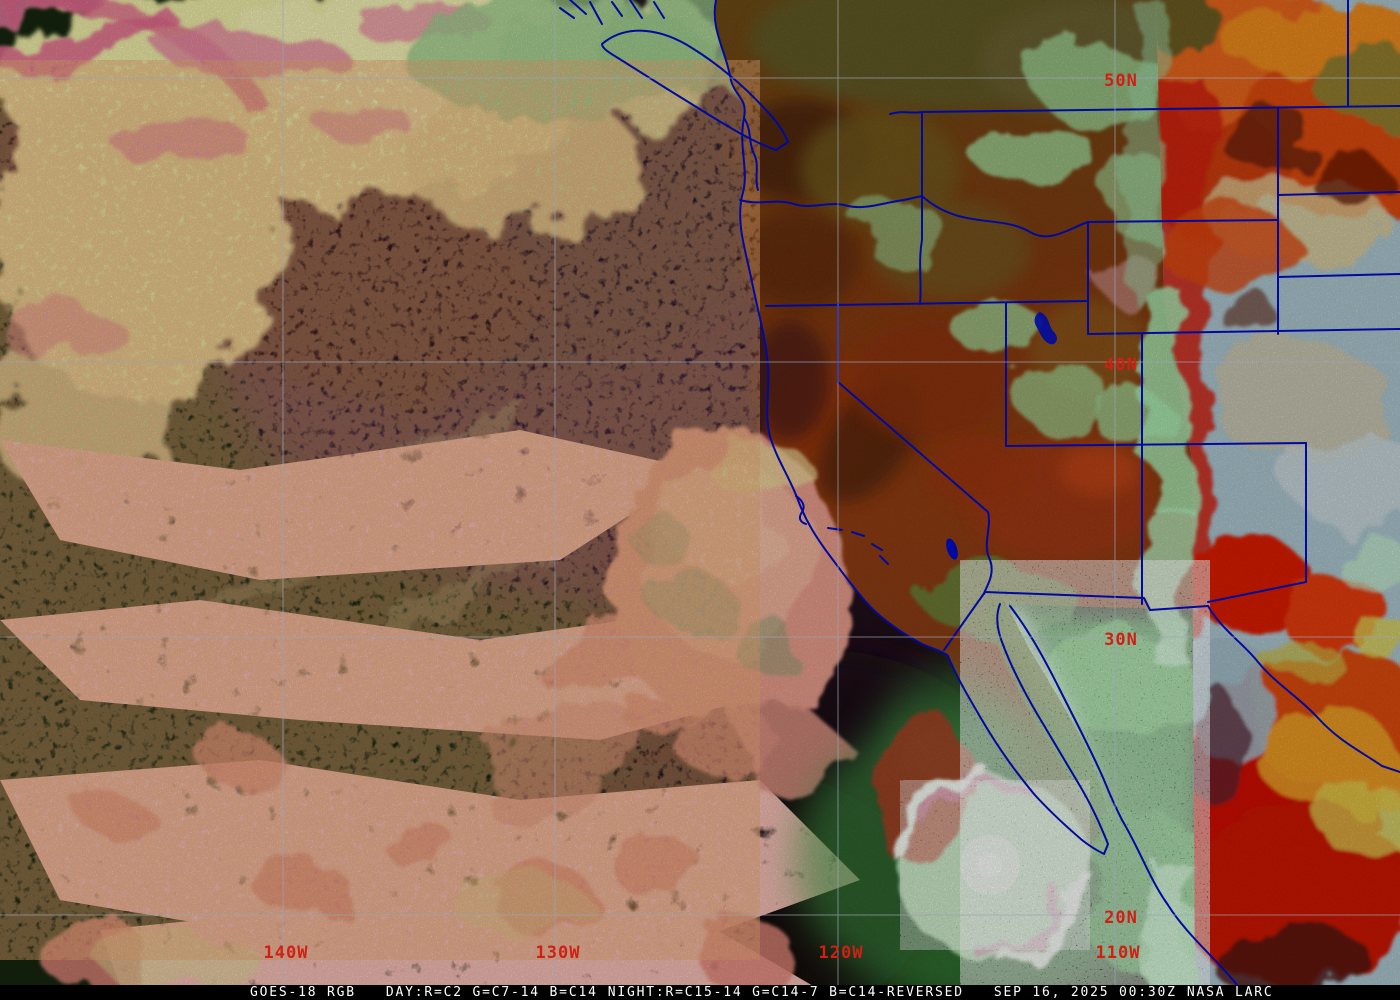 Image resolution: width=1400 pixels, height=1000 pixels. What do you see at coordinates (1338, 193) in the screenshot?
I see `border-nd-sd` at bounding box center [1338, 193].